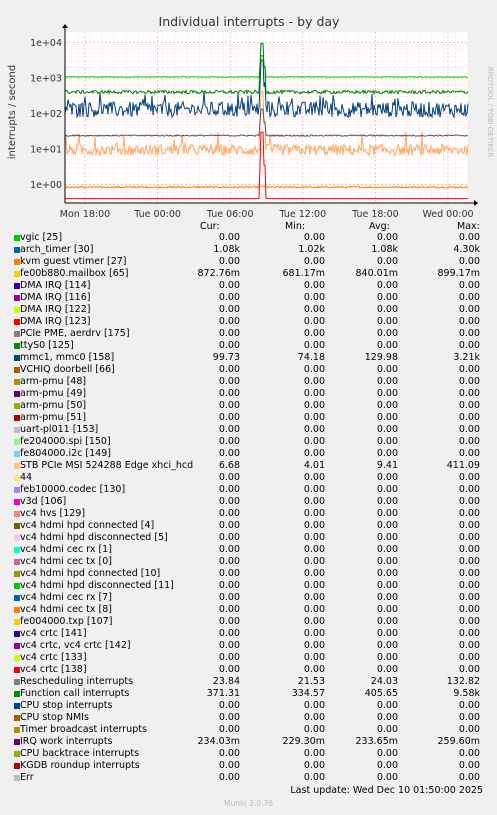  What do you see at coordinates (248, 454) in the screenshot?
I see `legend-row: fe804000.i2c [149] 0.00 0.00 0.00 0.00` at bounding box center [248, 454].